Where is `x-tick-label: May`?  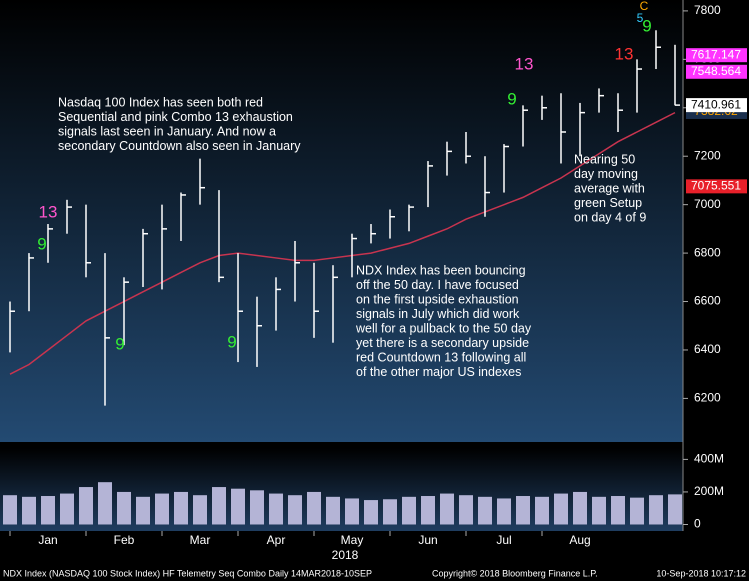 x-tick-label: May is located at coordinates (352, 540).